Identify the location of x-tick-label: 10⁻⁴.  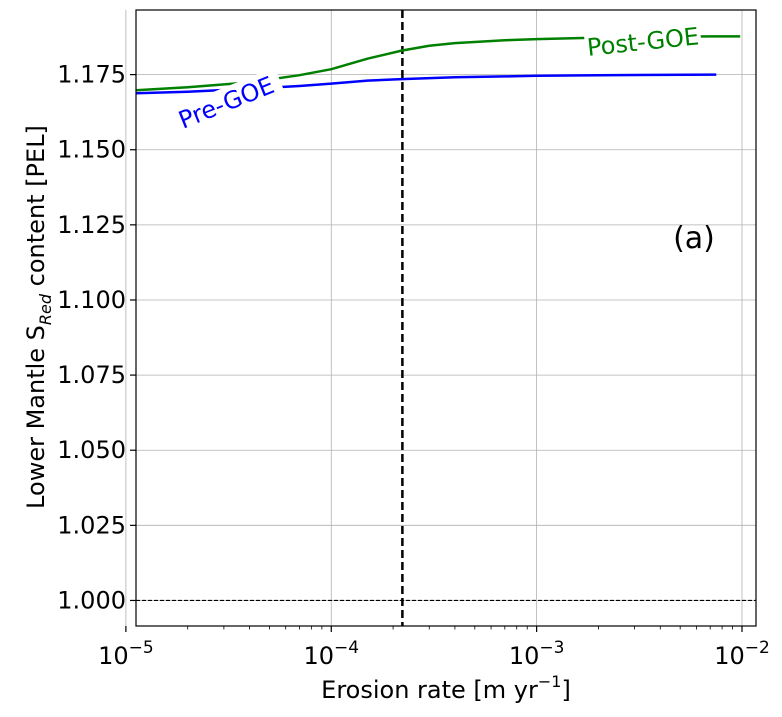
(331, 654).